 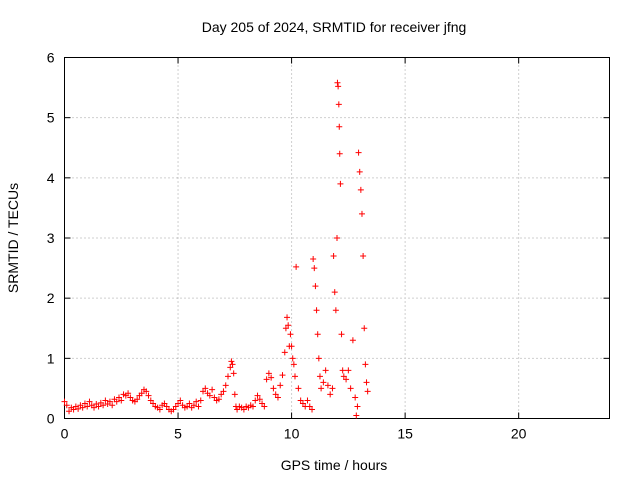 I want to click on y-tick-label: 4, so click(x=51, y=178).